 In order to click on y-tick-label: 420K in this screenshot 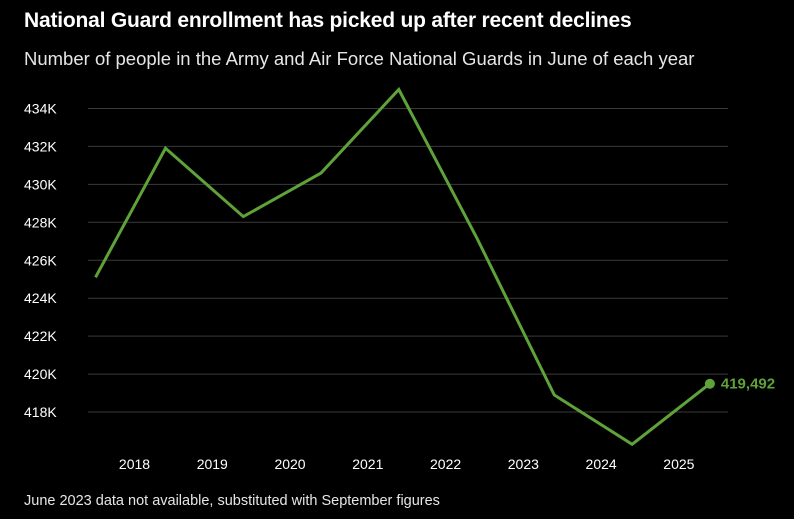, I will do `click(40, 374)`.